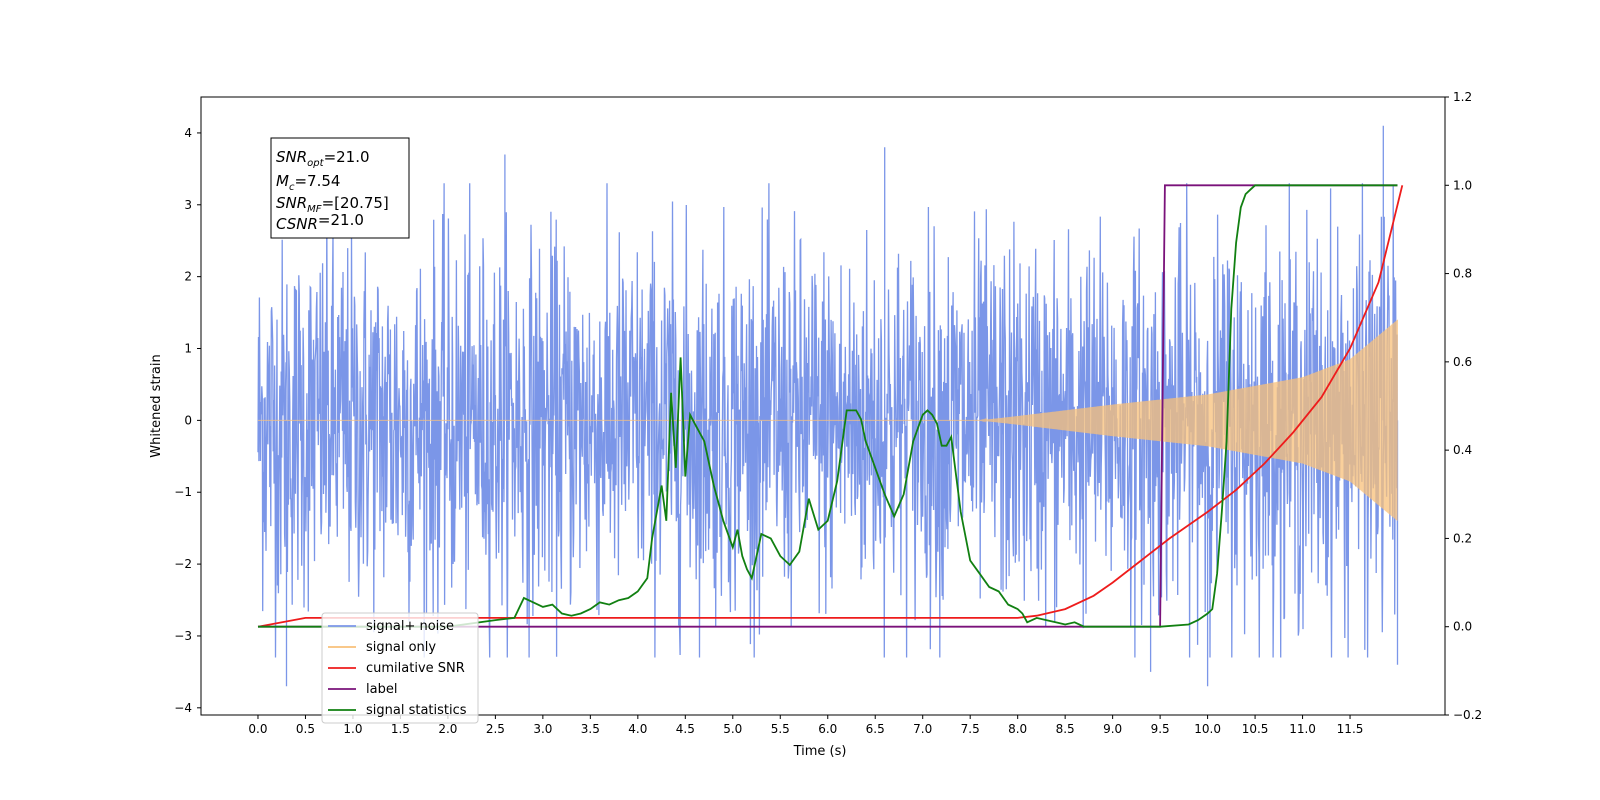  I want to click on x-tick-label: 0.0, so click(257, 729).